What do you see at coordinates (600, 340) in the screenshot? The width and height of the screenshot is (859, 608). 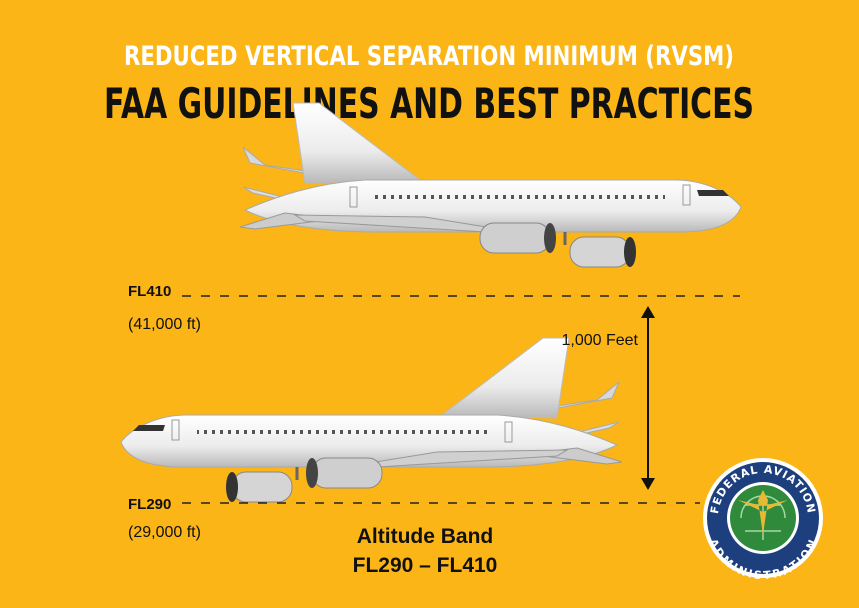 I see `separation-label: 1,000 Feet` at bounding box center [600, 340].